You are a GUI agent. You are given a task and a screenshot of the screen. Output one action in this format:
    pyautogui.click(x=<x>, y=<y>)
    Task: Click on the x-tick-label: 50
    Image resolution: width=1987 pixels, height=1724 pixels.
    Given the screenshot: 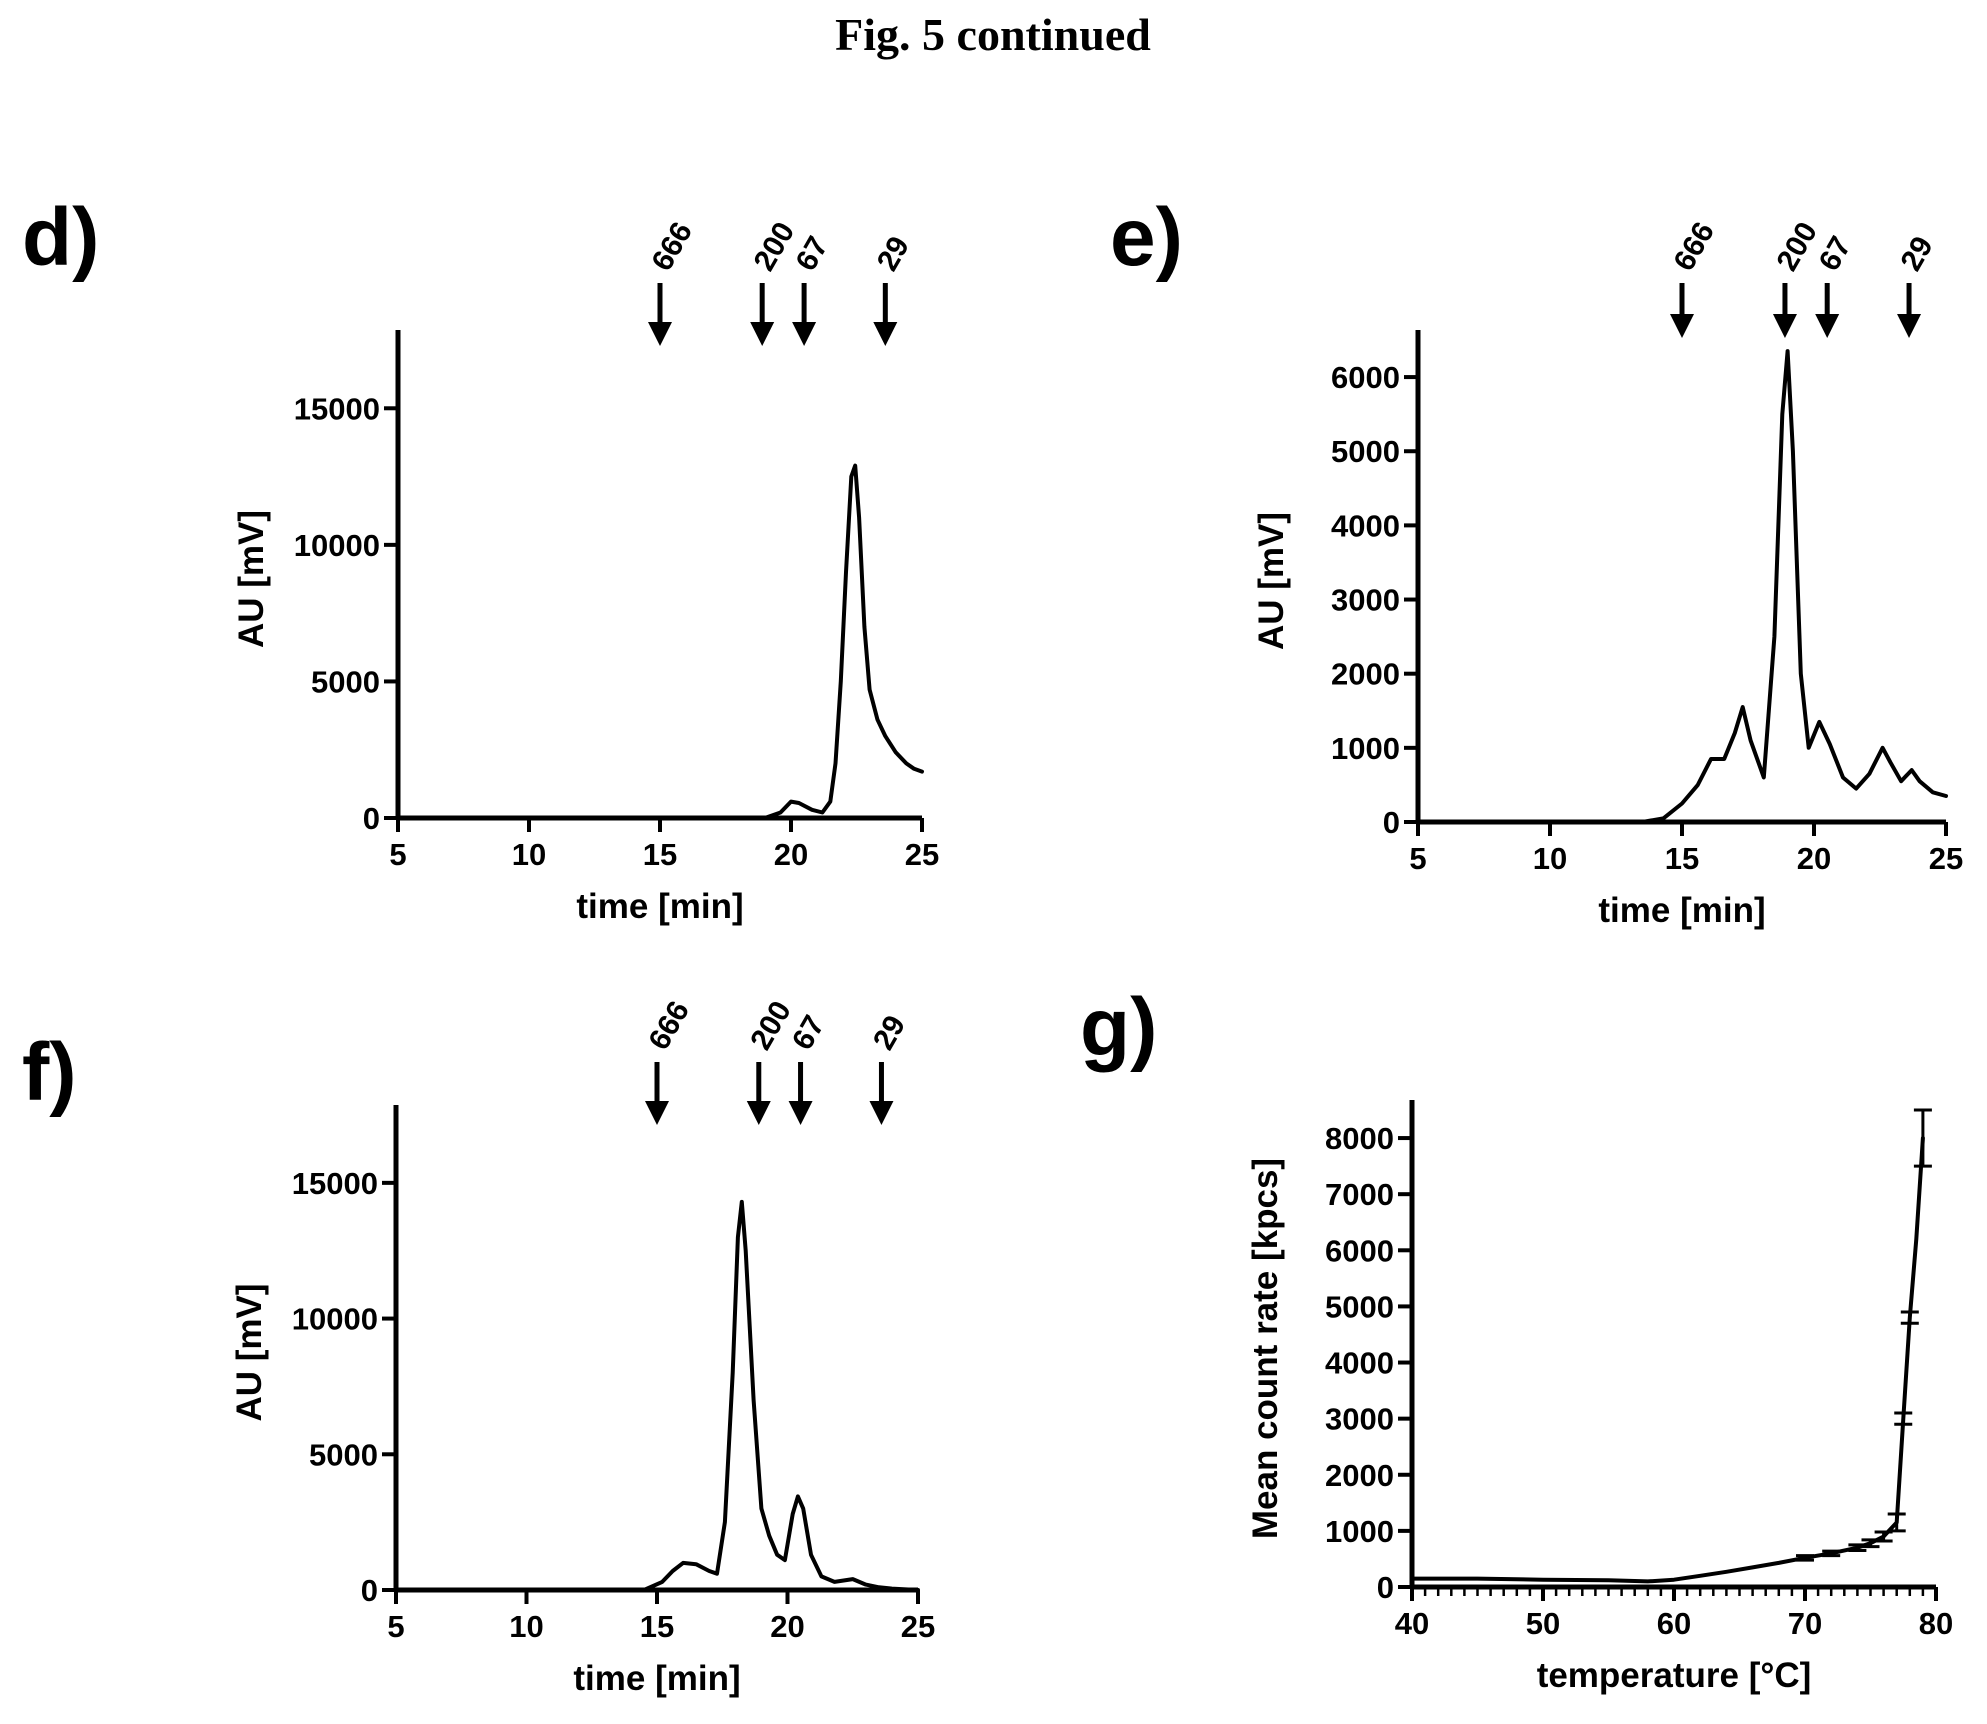 What is the action you would take?
    pyautogui.click(x=1543, y=1623)
    